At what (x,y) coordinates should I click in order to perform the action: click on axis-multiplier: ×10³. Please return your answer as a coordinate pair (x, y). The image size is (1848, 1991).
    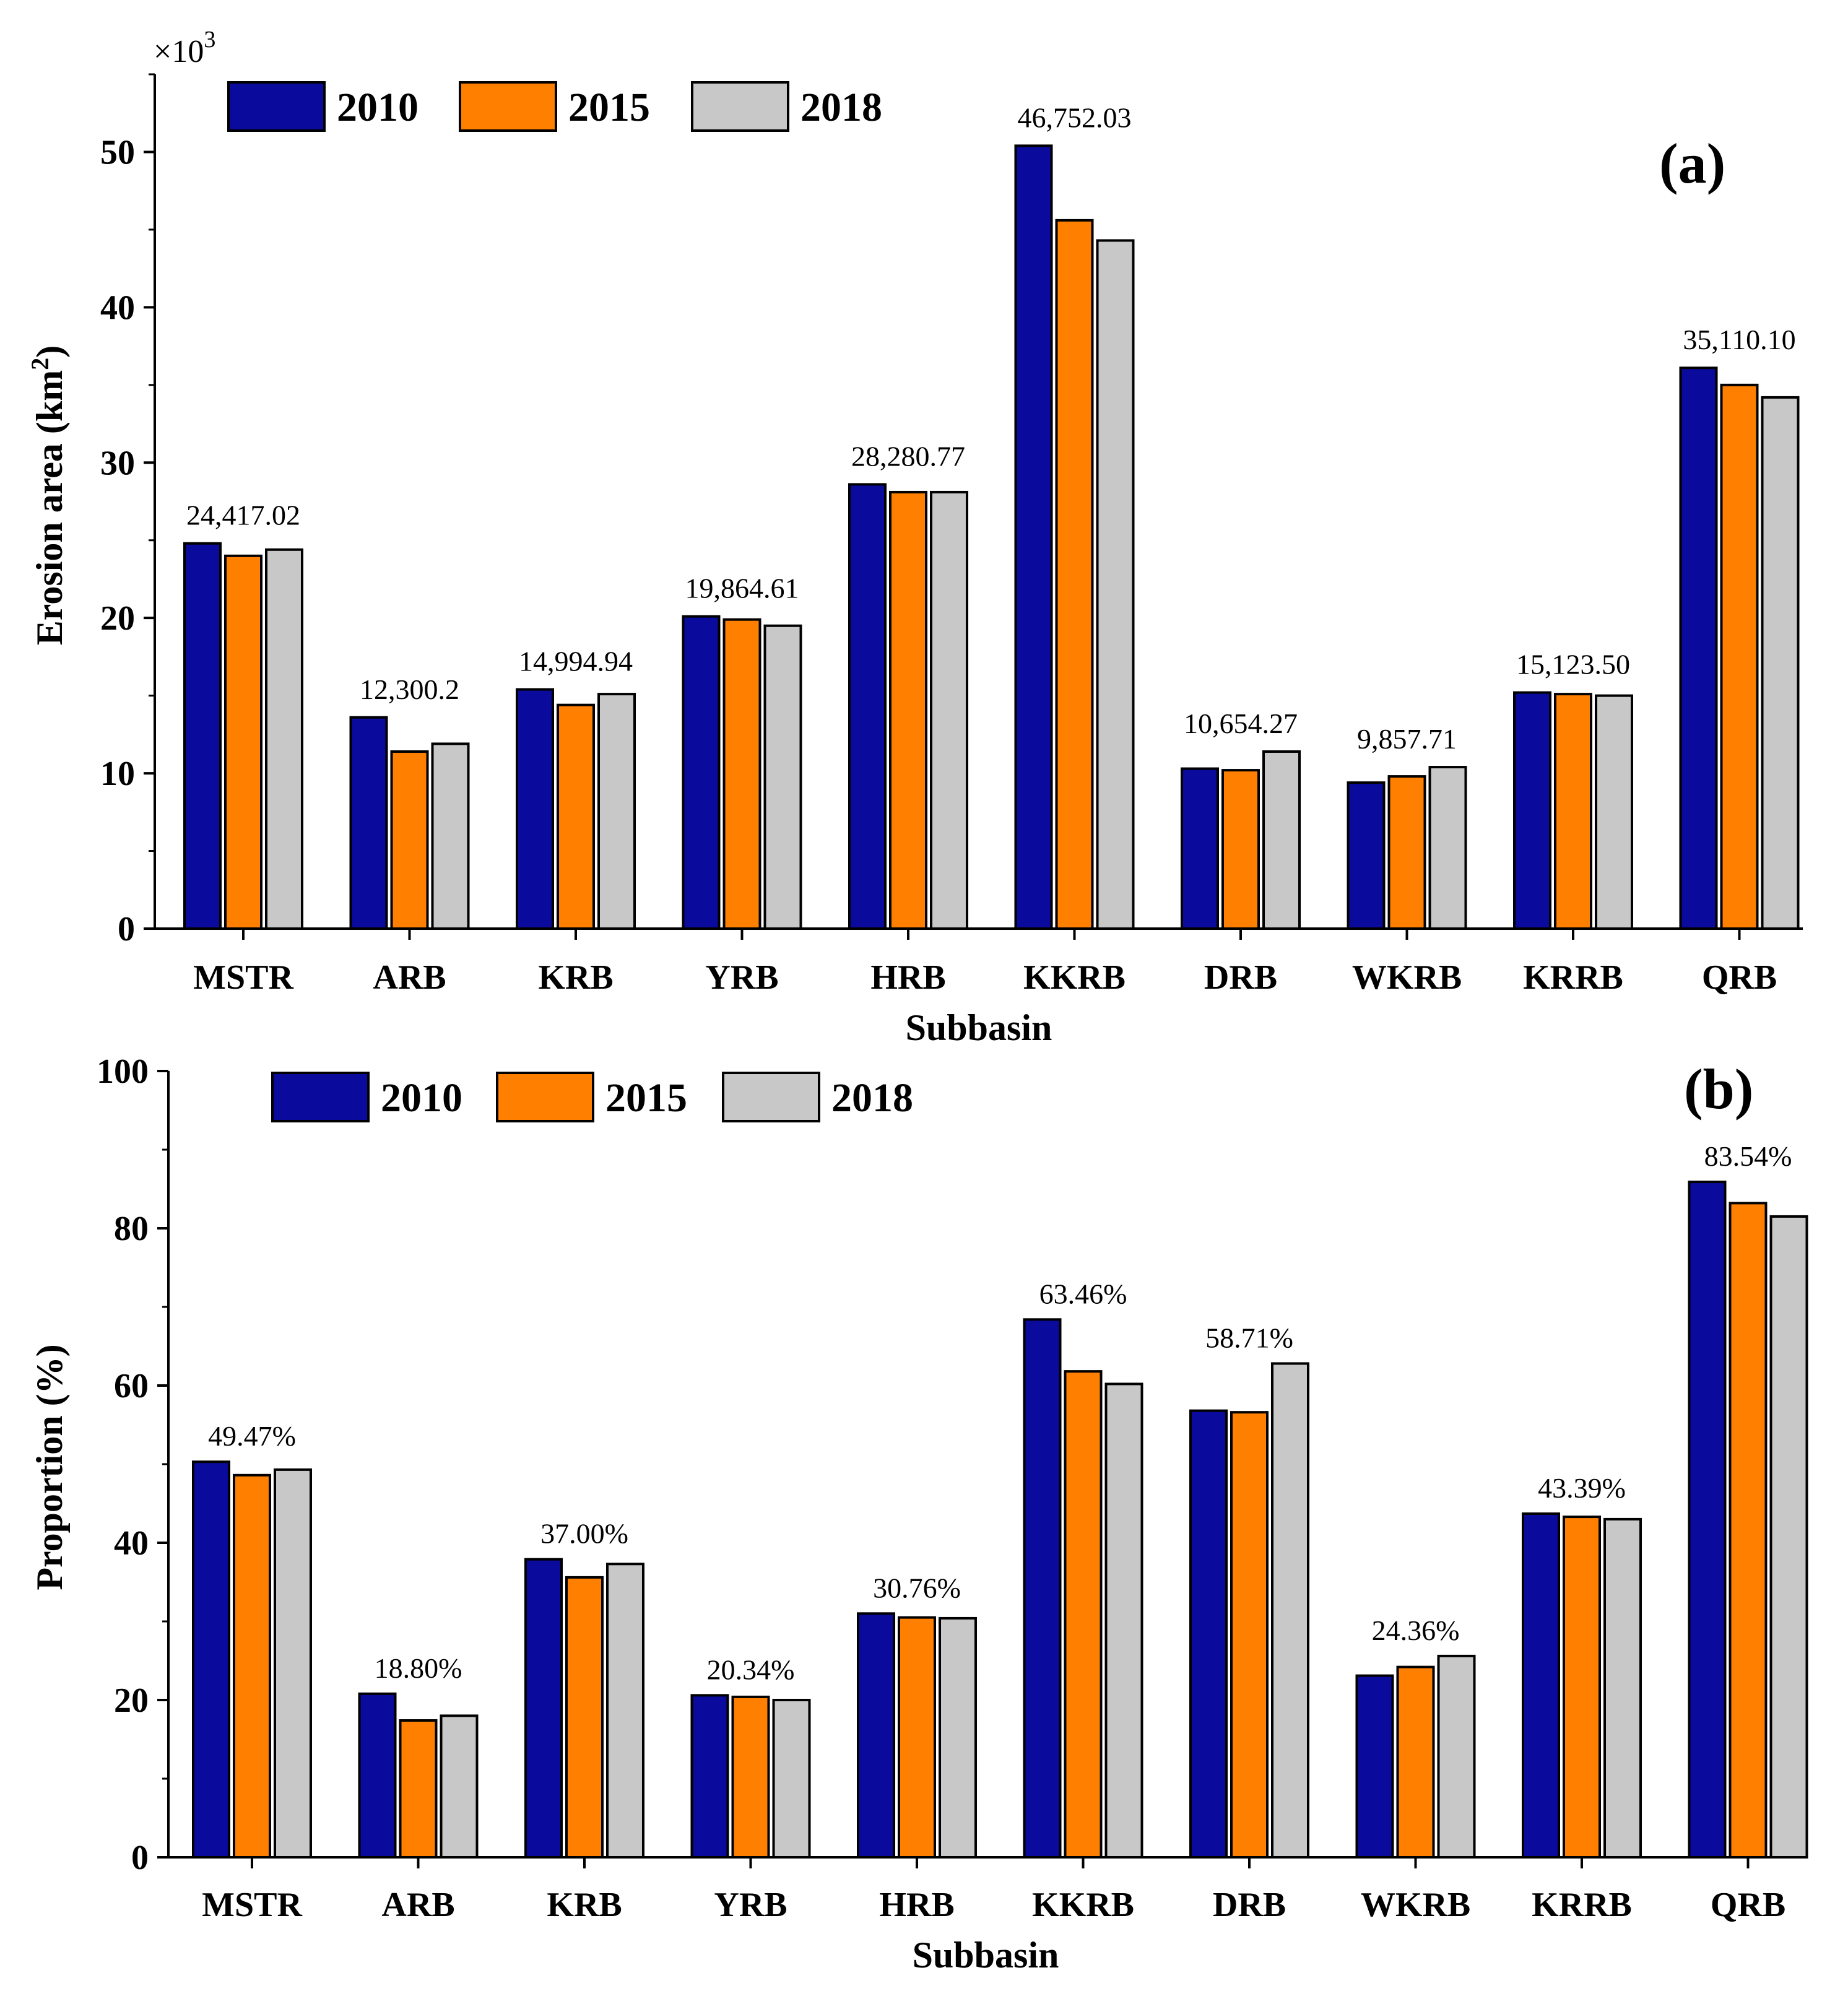
    Looking at the image, I should click on (184, 48).